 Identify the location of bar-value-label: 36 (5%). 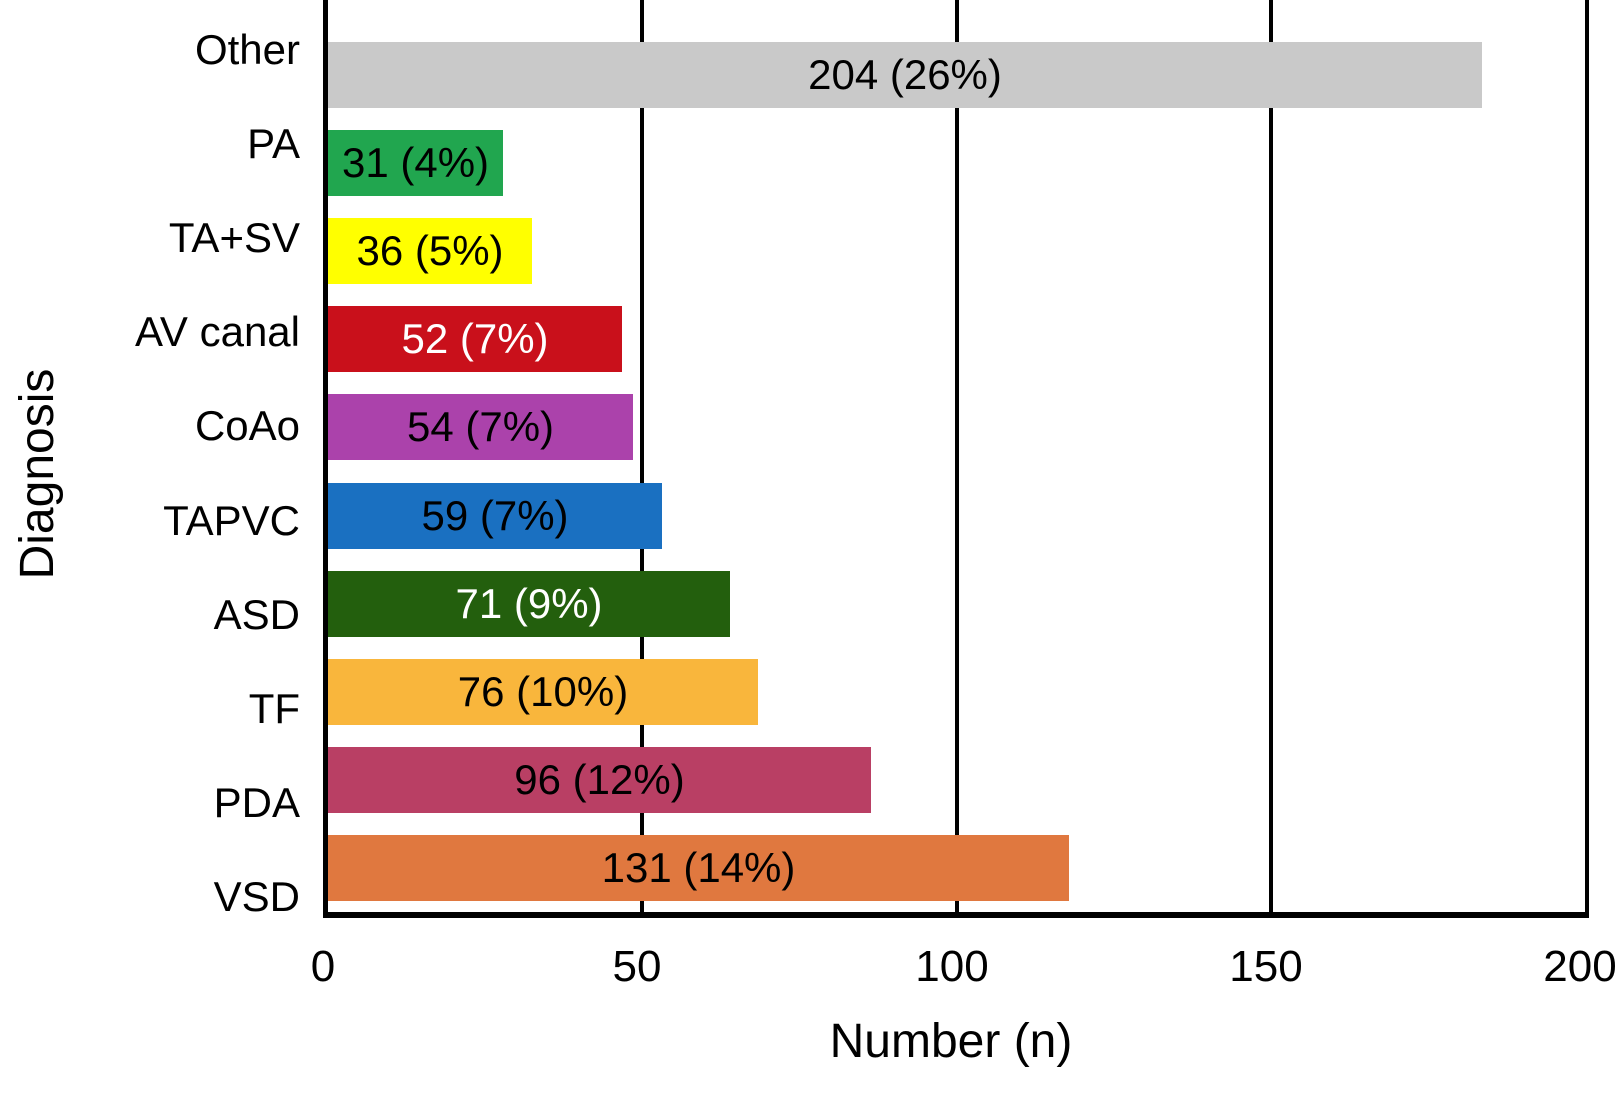
(430, 250).